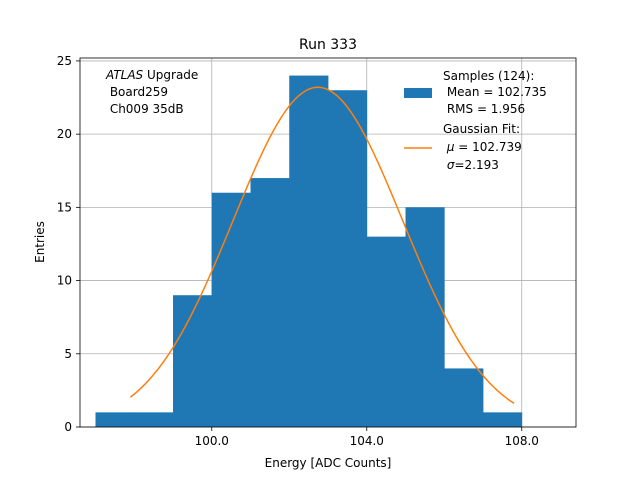  I want to click on atlas-label: ATLAS, so click(124, 75).